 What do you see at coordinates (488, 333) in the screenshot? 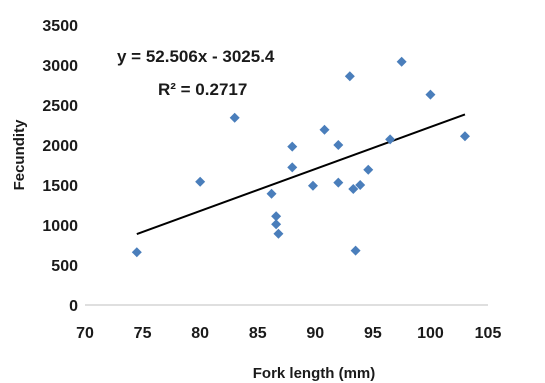
I see `x-tick-label: 105` at bounding box center [488, 333].